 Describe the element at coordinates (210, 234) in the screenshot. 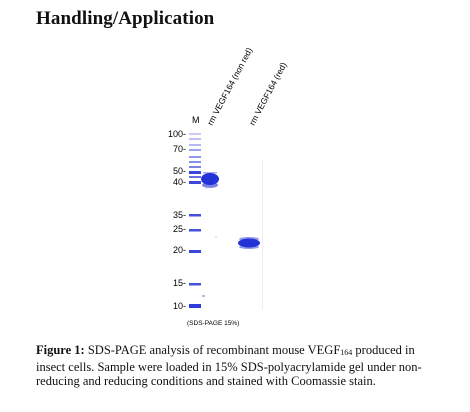

I see `lane1-nonreduced` at that location.